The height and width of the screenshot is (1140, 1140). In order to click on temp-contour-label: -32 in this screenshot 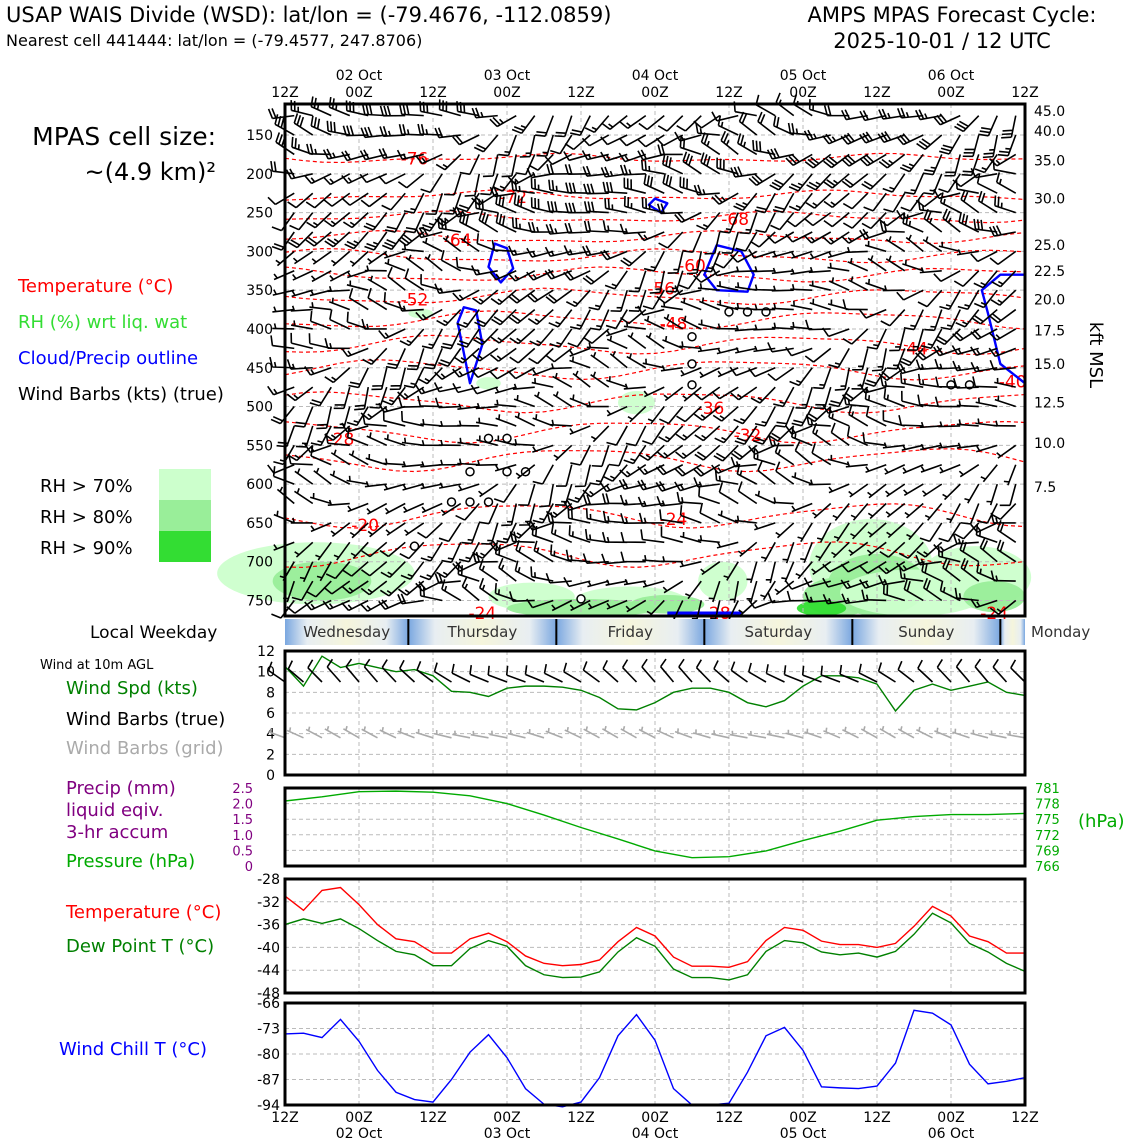, I will do `click(748, 436)`.